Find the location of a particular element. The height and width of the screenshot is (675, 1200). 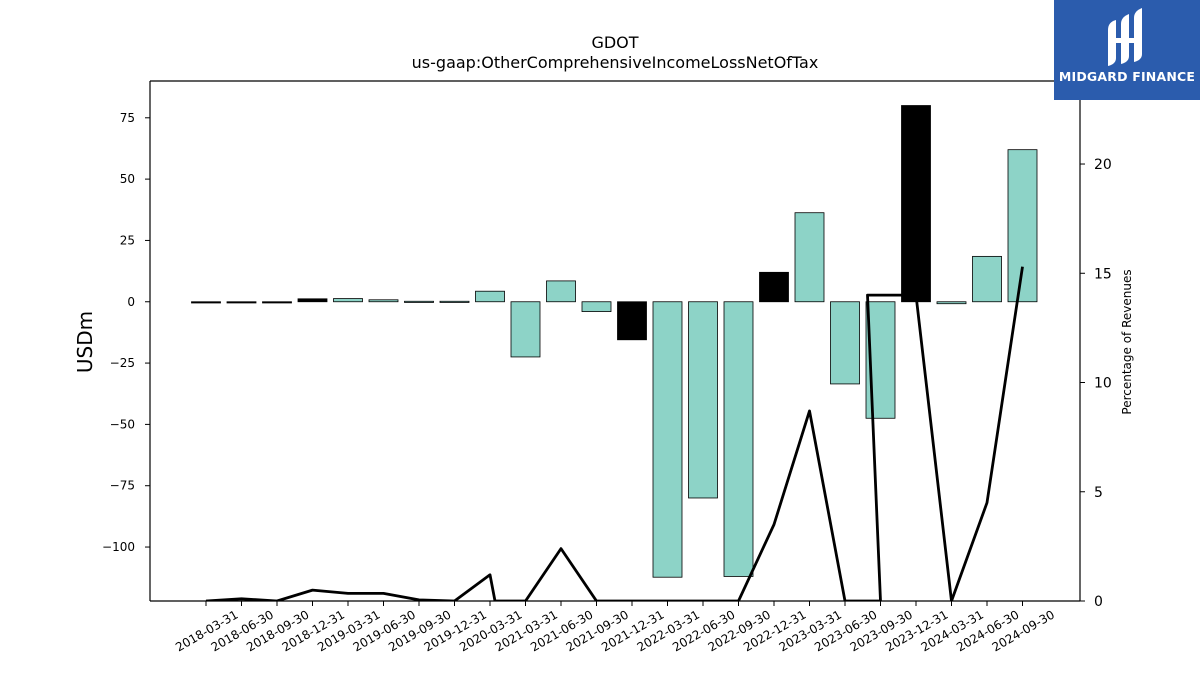

chart-title: GDOT is located at coordinates (614, 42).